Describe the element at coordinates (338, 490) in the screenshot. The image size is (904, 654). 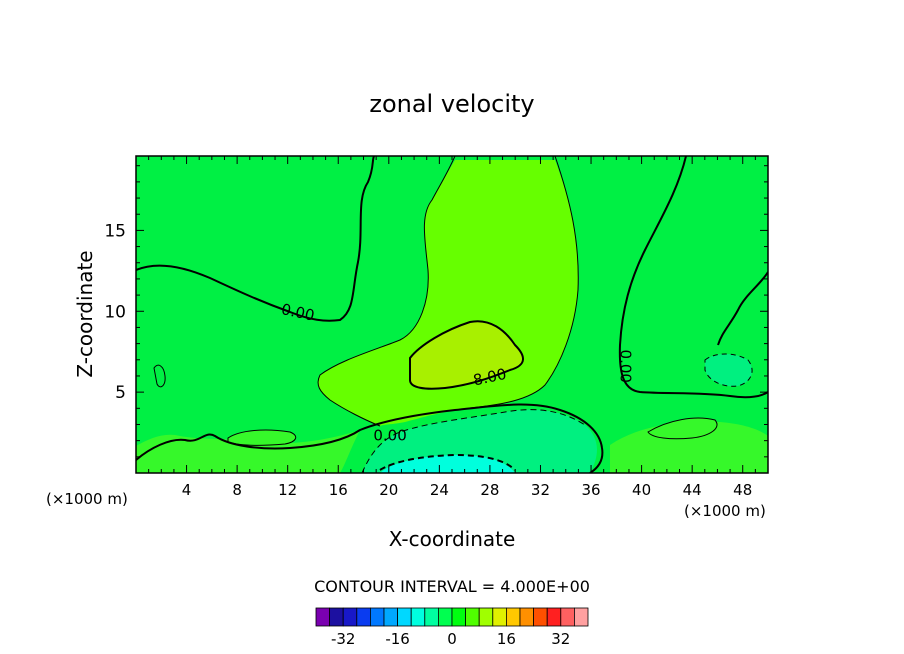
I see `x-tick-label: 16` at that location.